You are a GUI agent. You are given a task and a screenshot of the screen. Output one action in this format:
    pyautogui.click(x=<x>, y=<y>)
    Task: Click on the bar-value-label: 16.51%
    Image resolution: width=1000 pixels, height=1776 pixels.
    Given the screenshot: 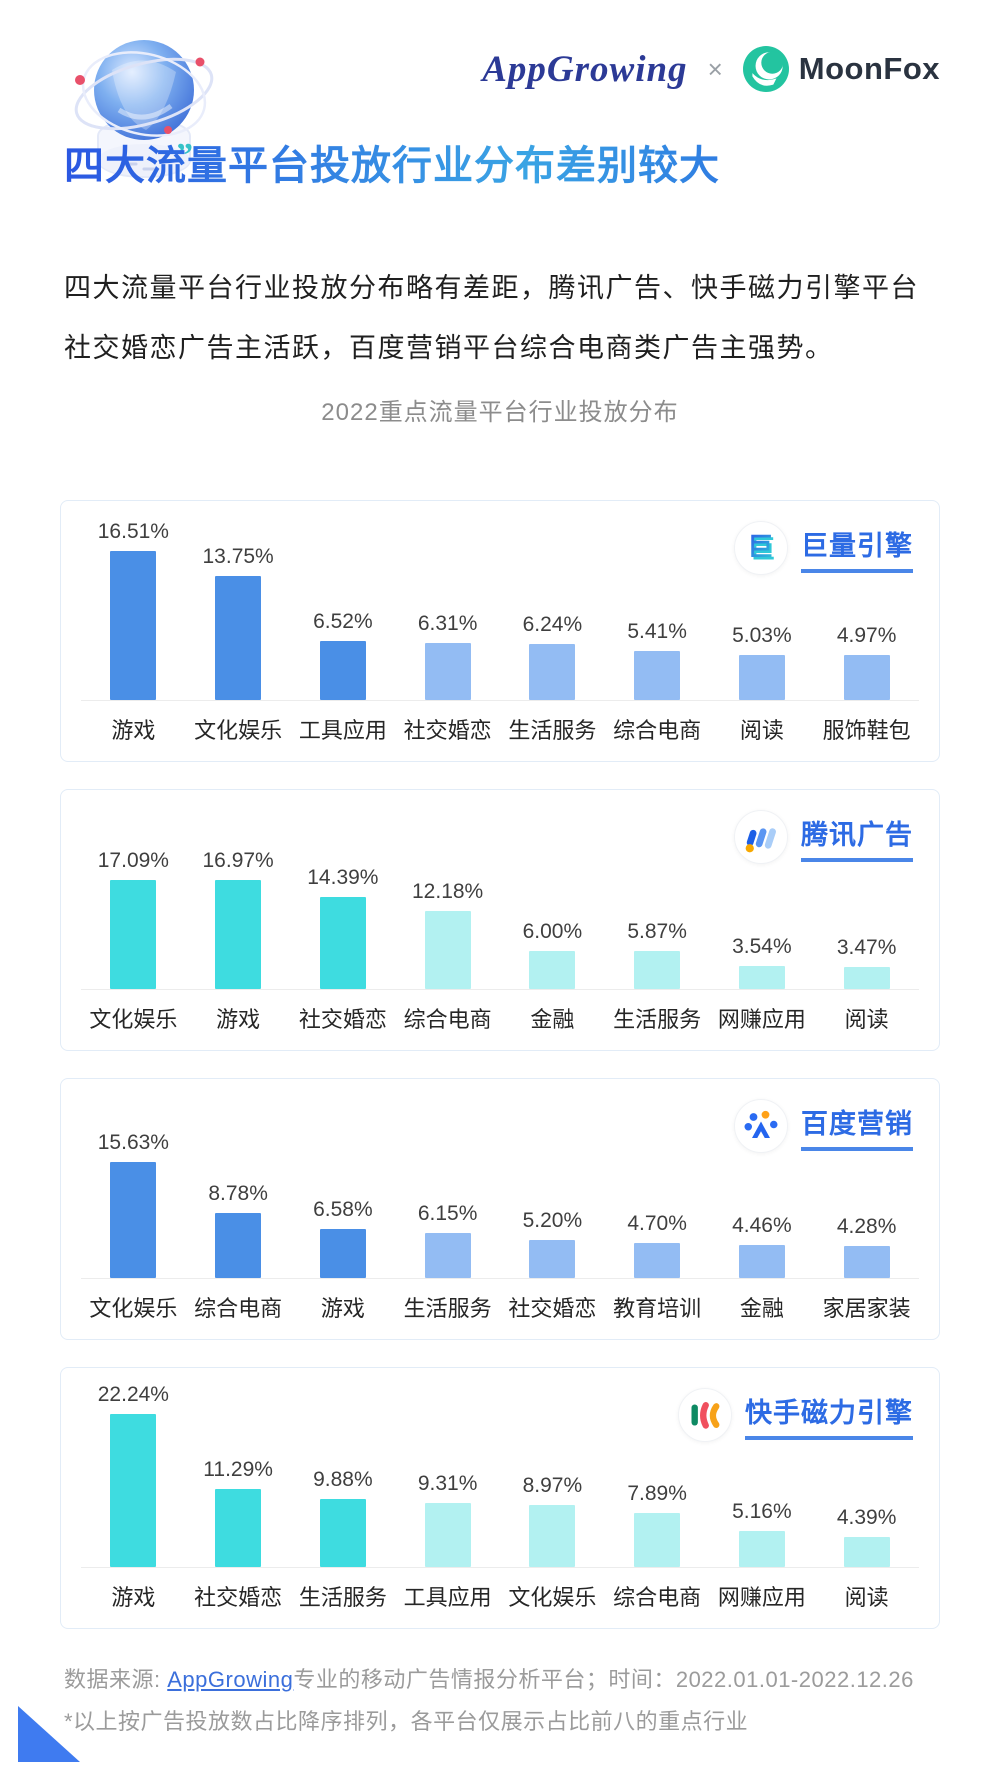 What is the action you would take?
    pyautogui.click(x=133, y=532)
    